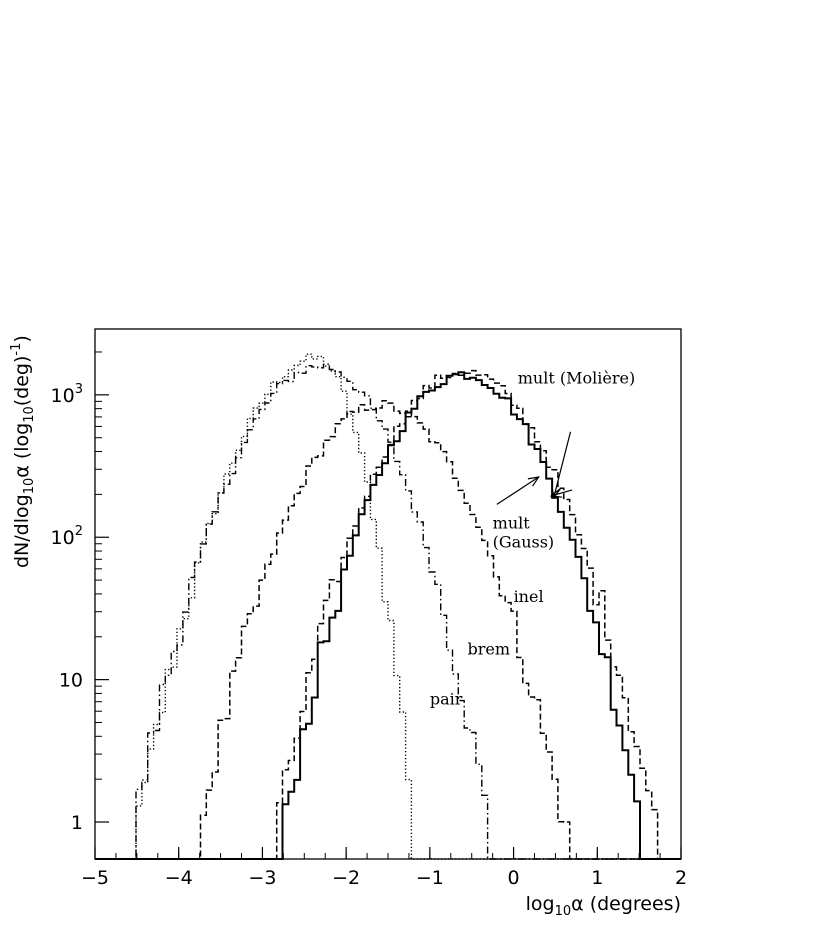 This screenshot has height=931, width=817. Describe the element at coordinates (529, 596) in the screenshot. I see `annotation-label: inel` at that location.